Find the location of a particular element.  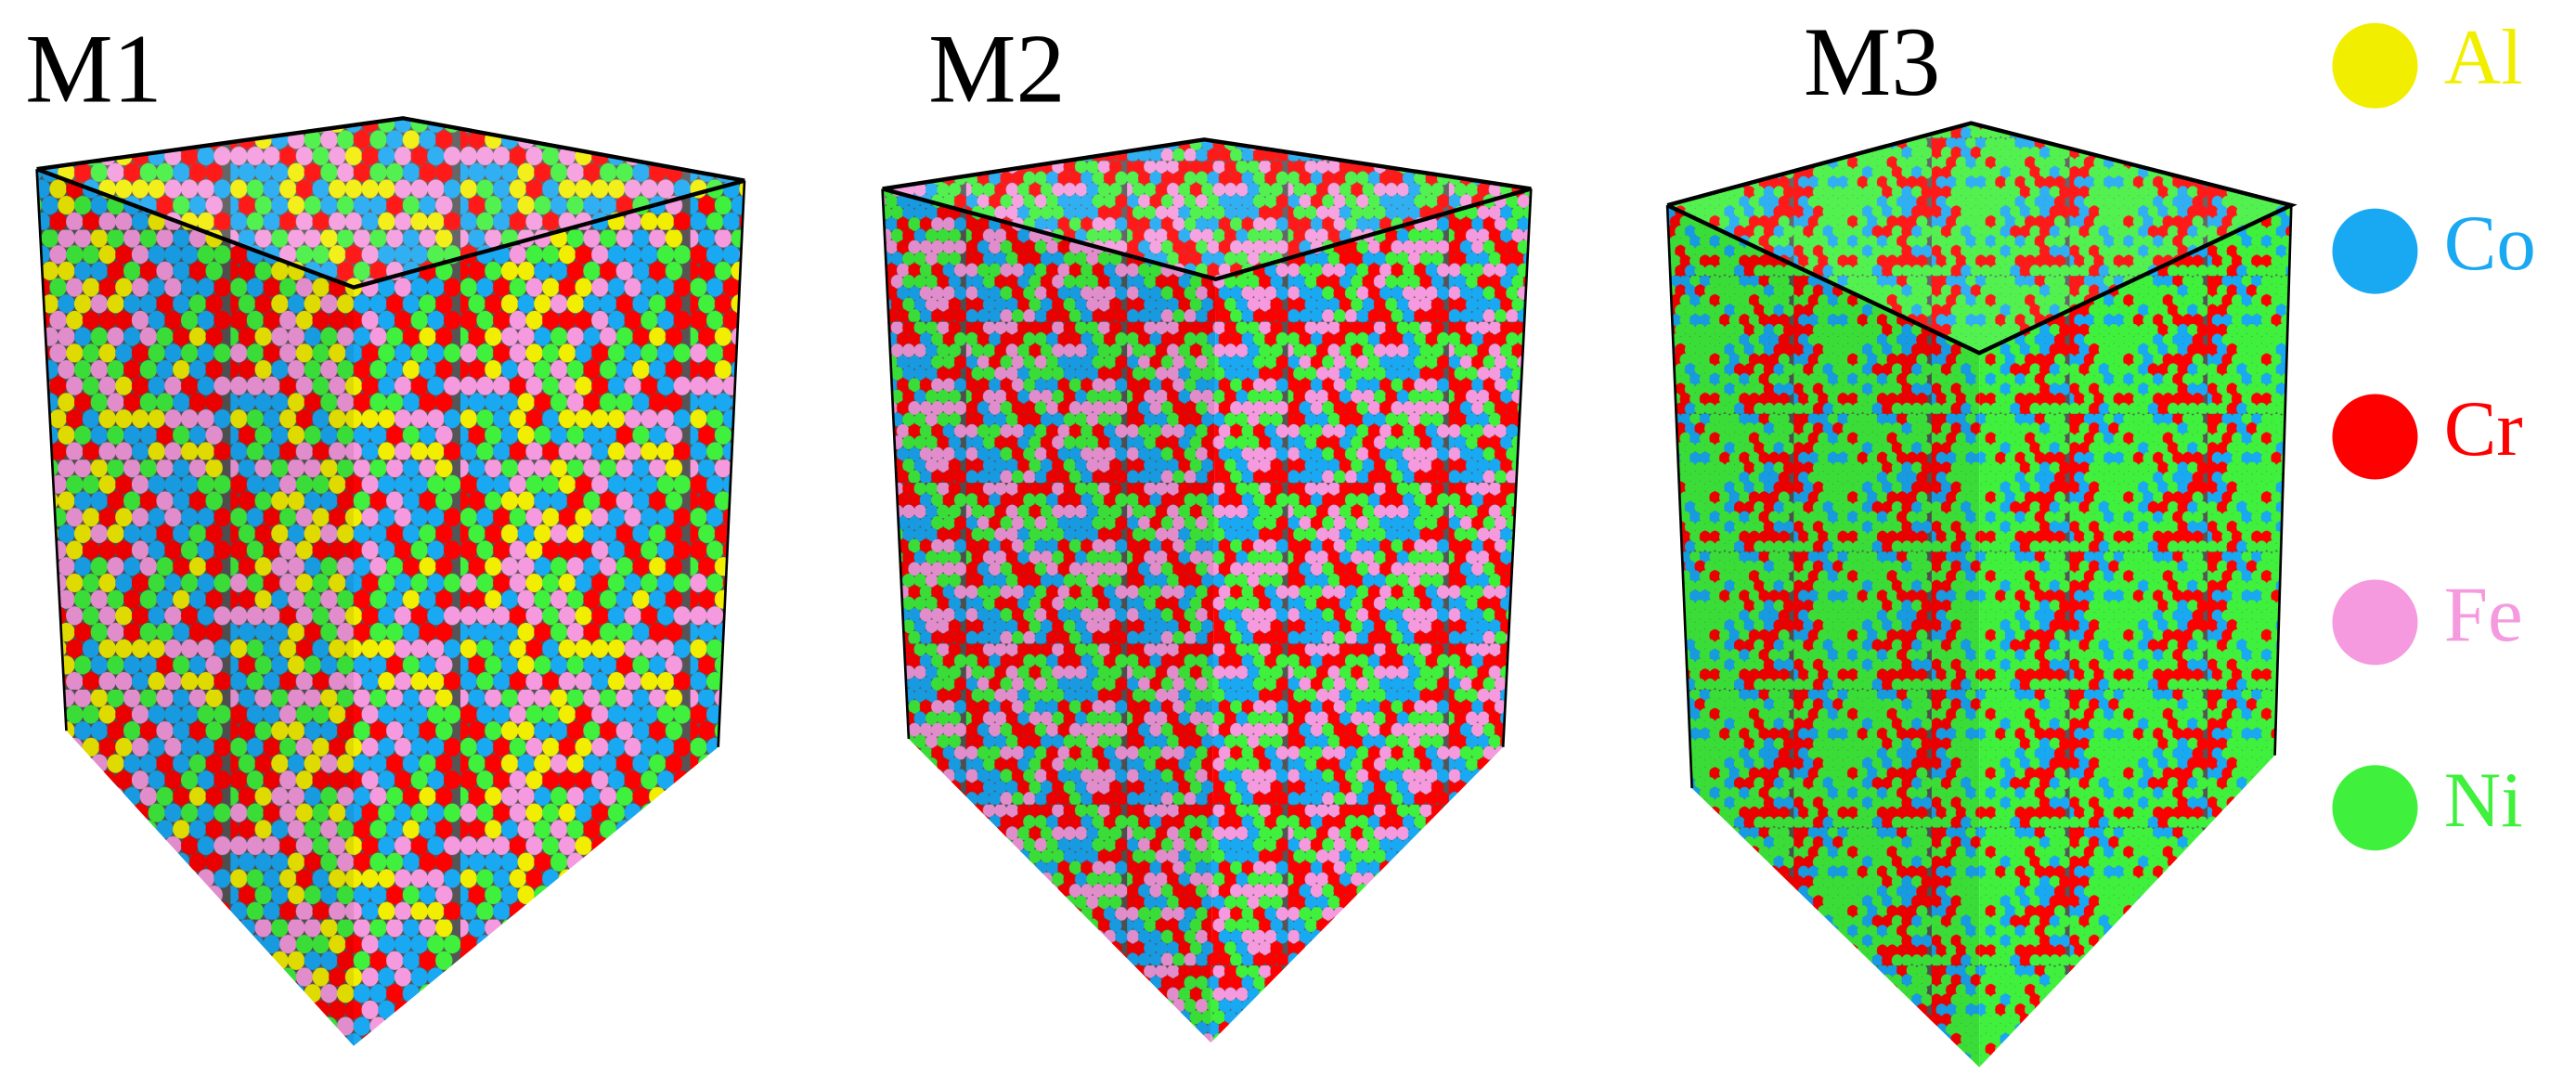

panel-label: M3 is located at coordinates (1872, 61).